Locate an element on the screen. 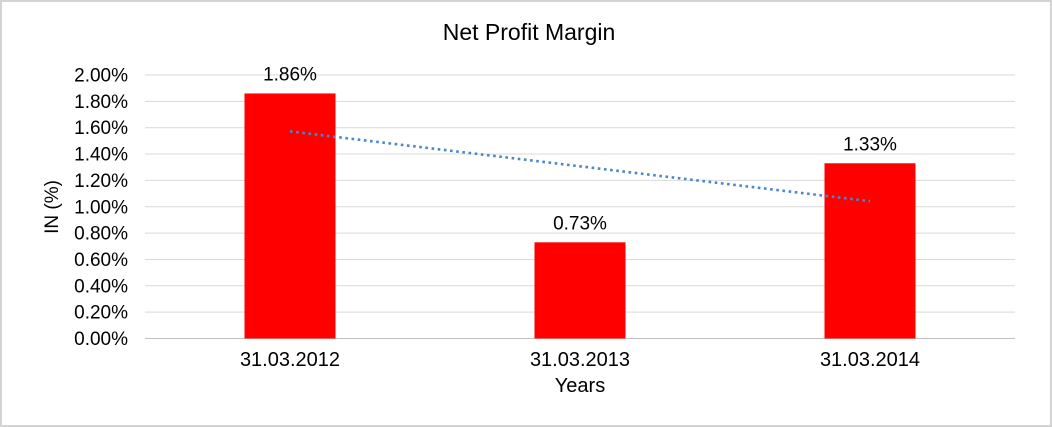 The height and width of the screenshot is (427, 1052). trendline-group is located at coordinates (580, 166).